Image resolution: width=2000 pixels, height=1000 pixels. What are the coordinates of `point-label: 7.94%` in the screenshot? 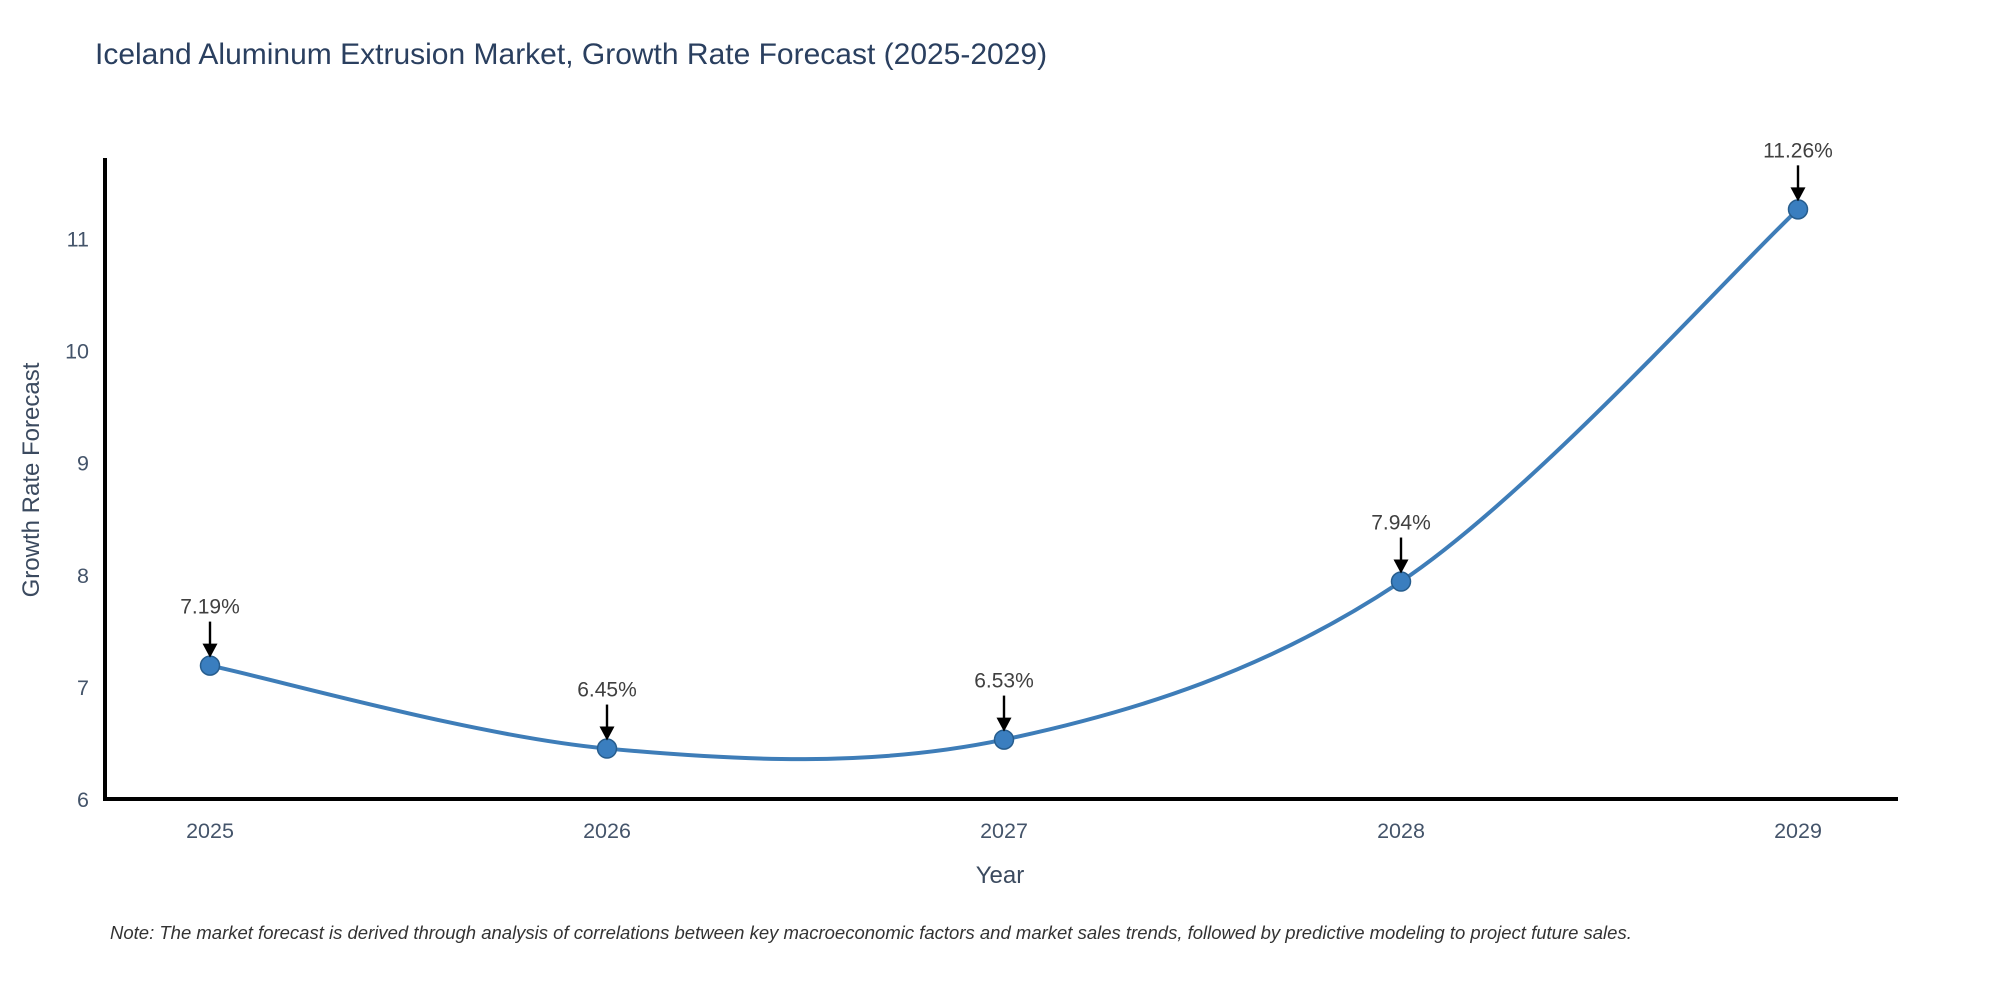 It's located at (1401, 523).